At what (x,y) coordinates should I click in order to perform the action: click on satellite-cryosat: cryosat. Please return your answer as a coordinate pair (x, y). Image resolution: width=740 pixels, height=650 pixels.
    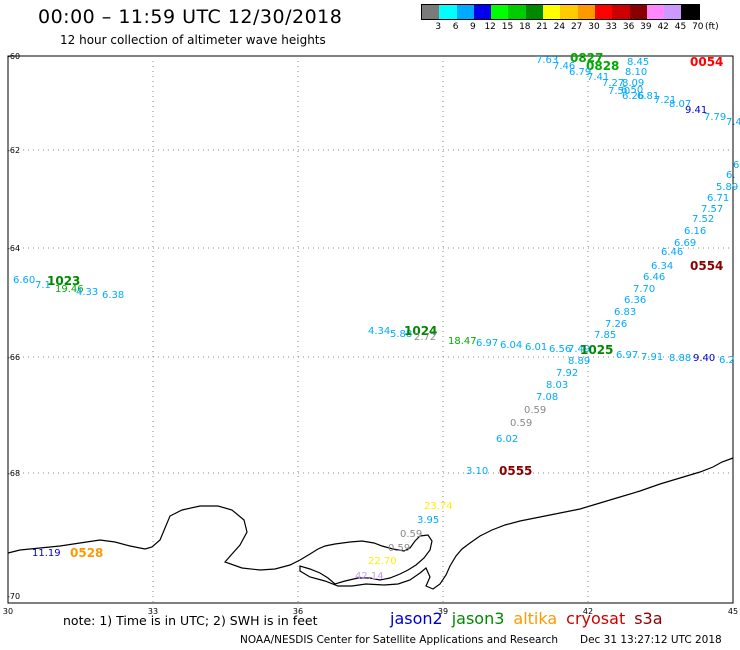
    Looking at the image, I should click on (596, 618).